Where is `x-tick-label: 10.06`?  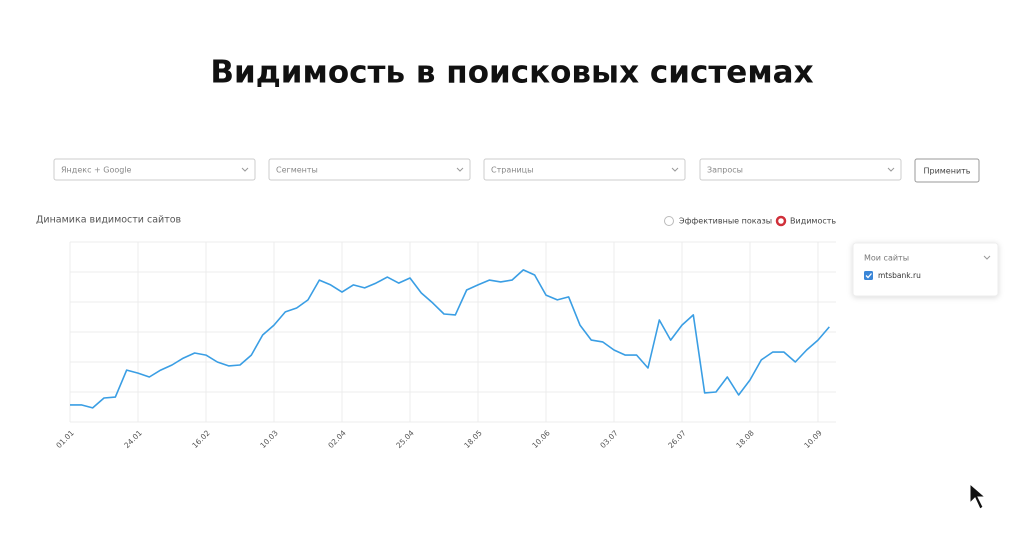 x-tick-label: 10.06 is located at coordinates (541, 439).